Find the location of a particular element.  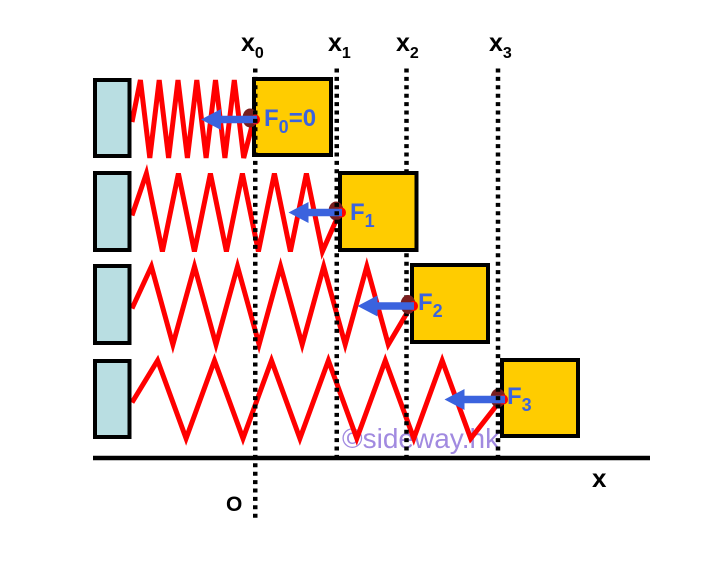

svg-text: x is located at coordinates (599, 478).